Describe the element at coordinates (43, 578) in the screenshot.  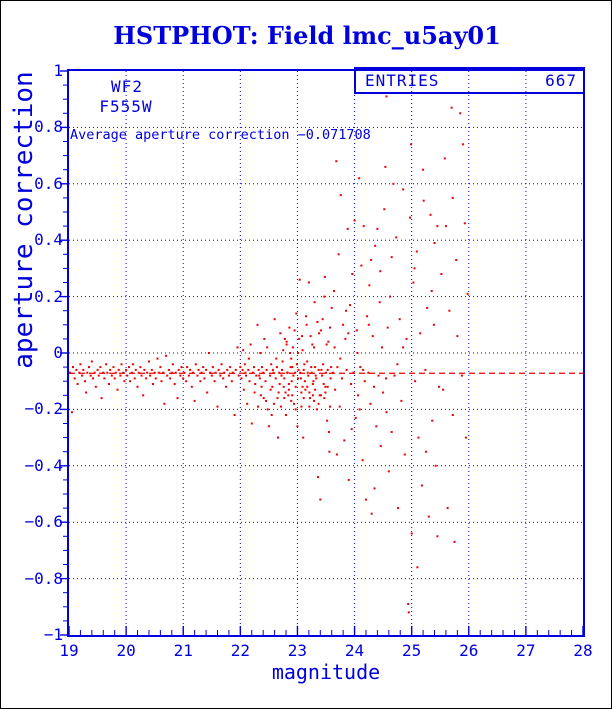
I see `y-tick-label: −0.8` at that location.